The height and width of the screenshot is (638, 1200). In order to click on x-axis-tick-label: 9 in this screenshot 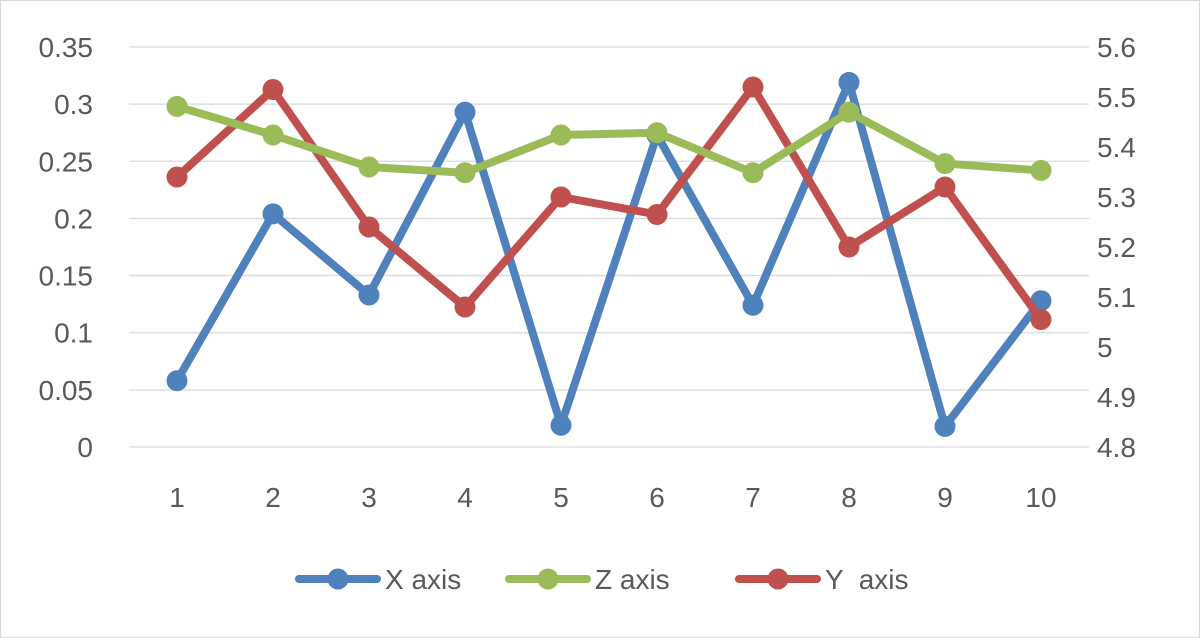, I will do `click(945, 497)`.